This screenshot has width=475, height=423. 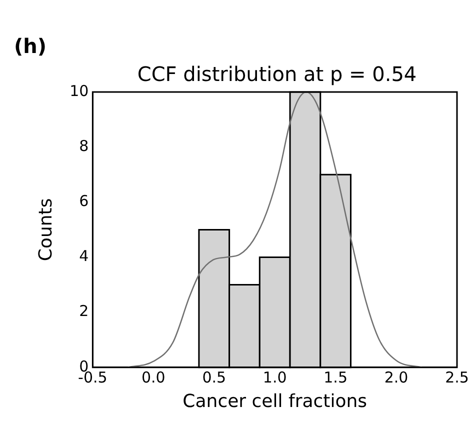 I want to click on x-tick-label: 2.0, so click(x=396, y=377).